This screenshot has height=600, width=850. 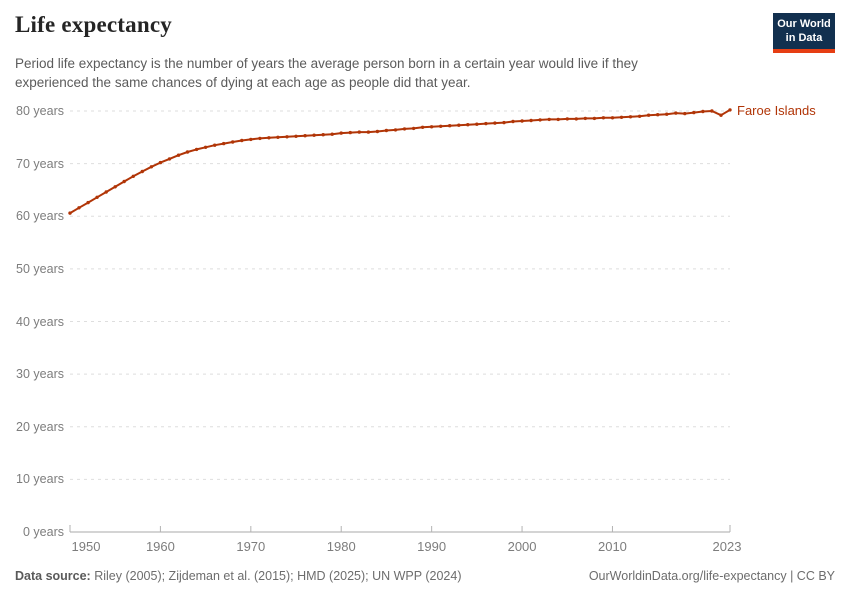 I want to click on owid-logo: Our World in Data, so click(x=804, y=33).